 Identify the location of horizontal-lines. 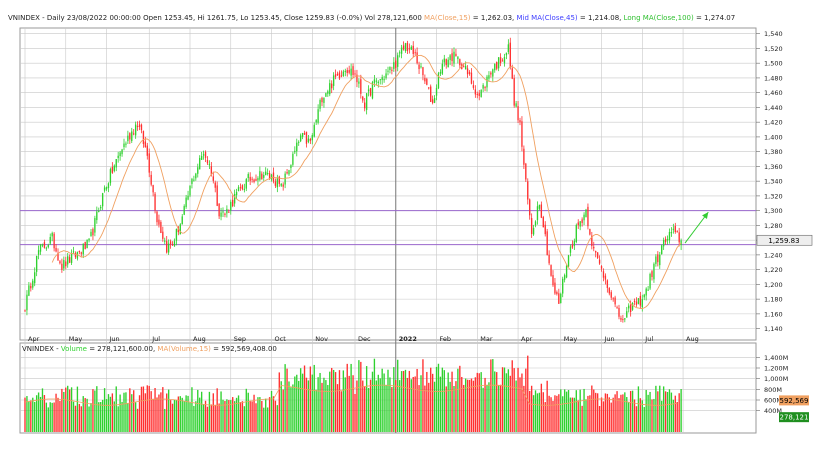
(388, 228).